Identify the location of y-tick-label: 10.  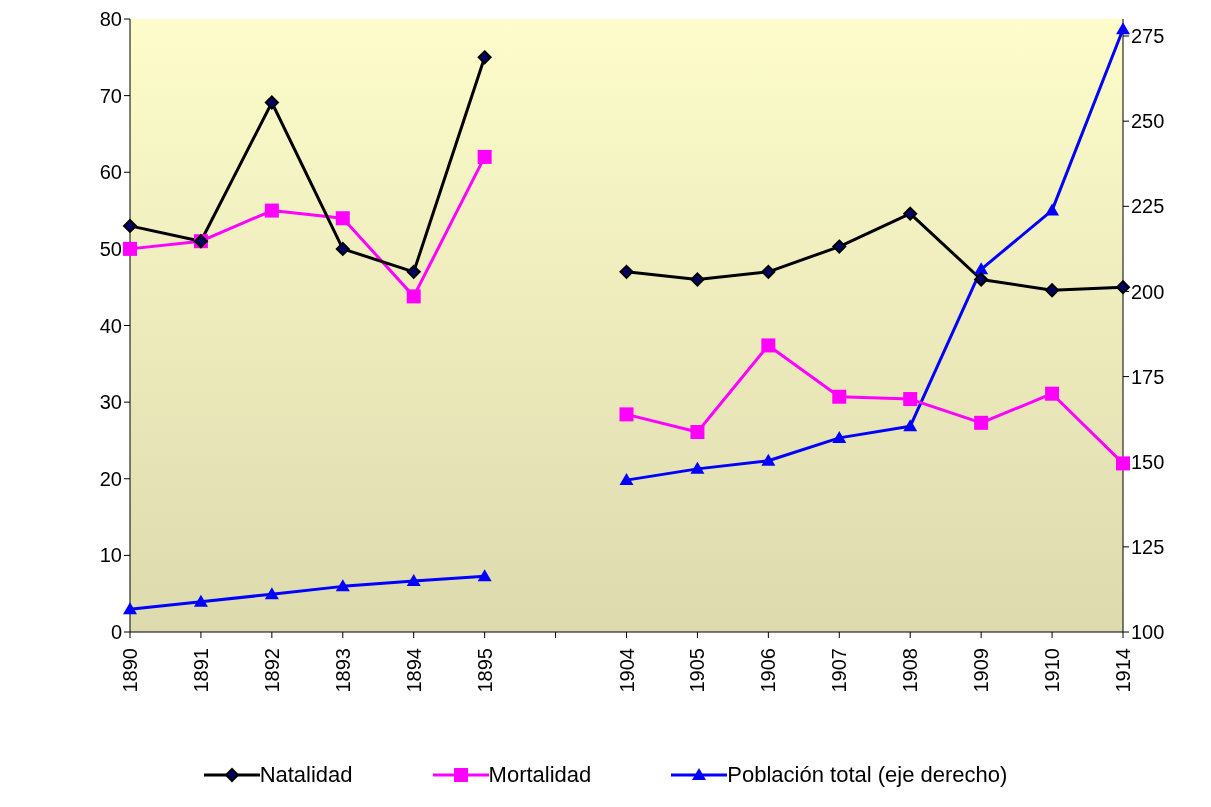
(110, 555).